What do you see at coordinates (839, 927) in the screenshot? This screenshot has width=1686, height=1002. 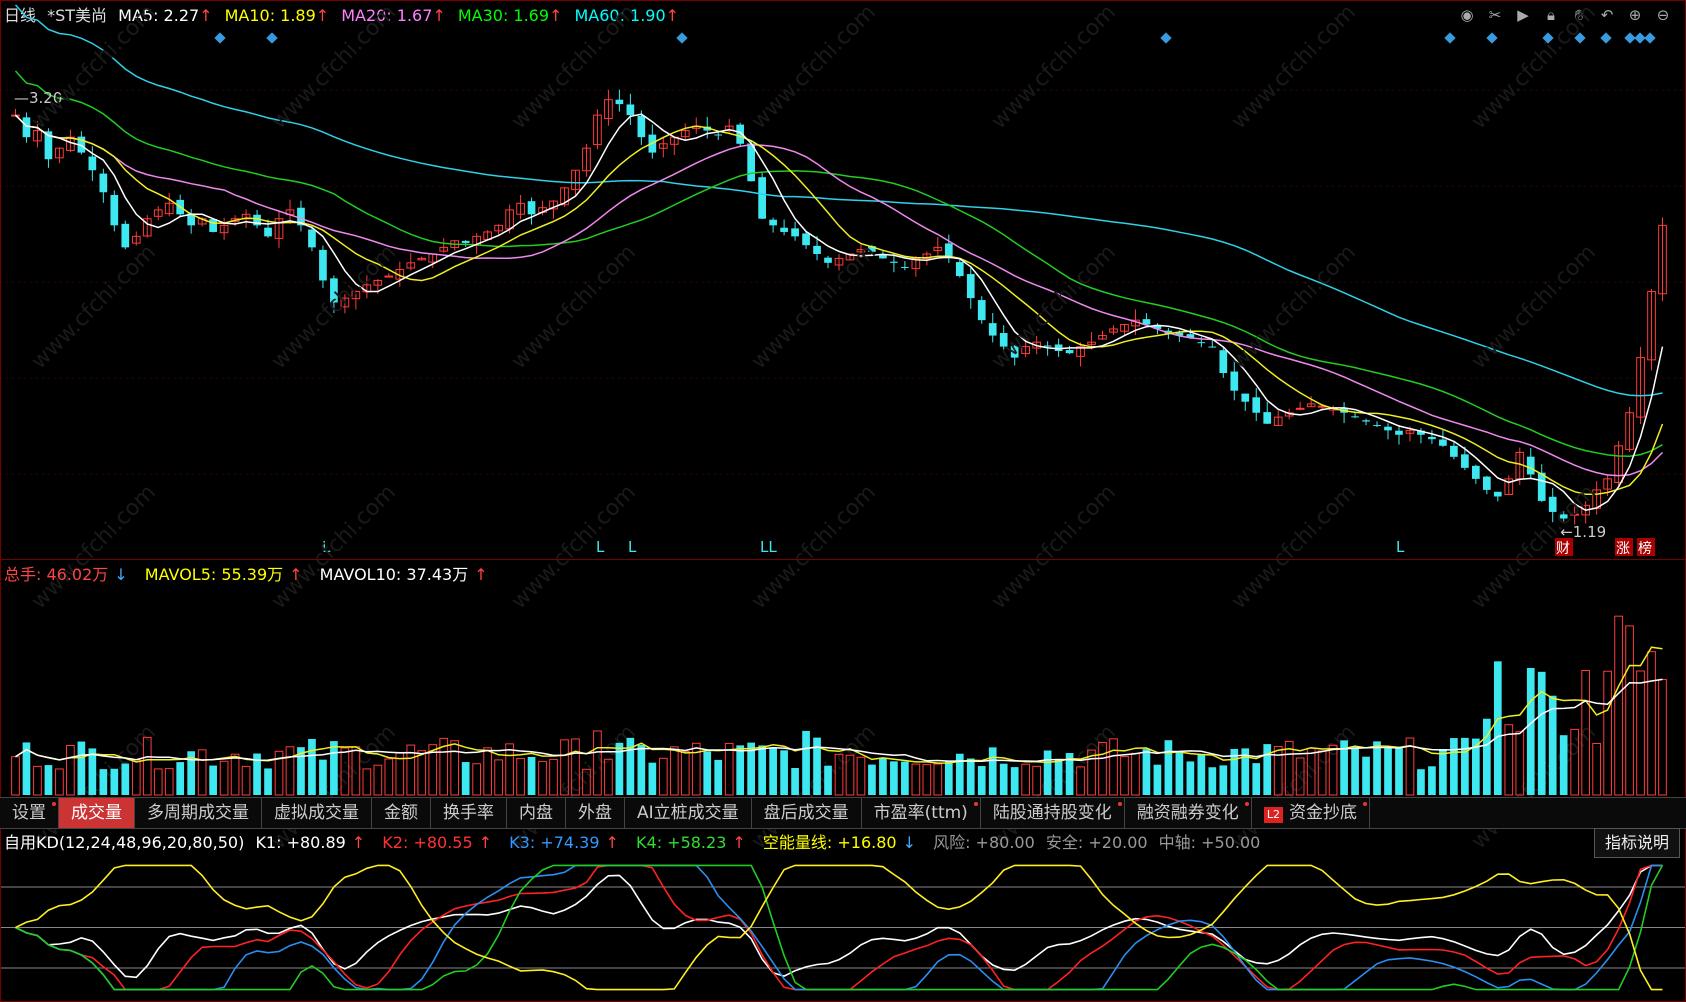 I see `kd-energy-line` at bounding box center [839, 927].